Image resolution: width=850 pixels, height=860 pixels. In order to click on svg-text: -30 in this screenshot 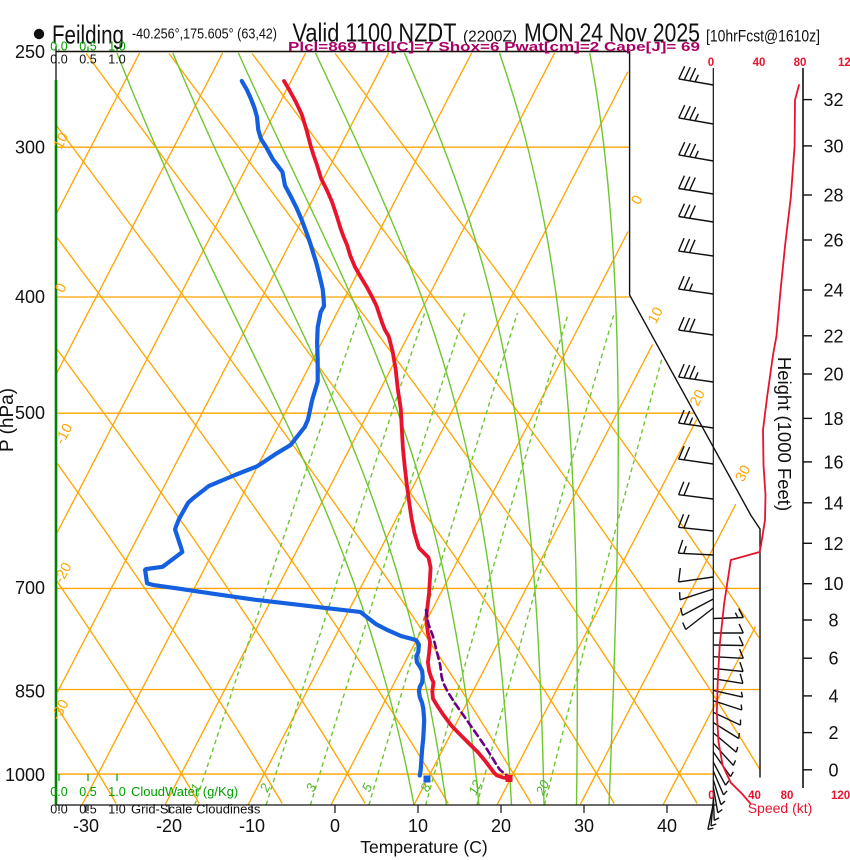, I will do `click(86, 826)`.